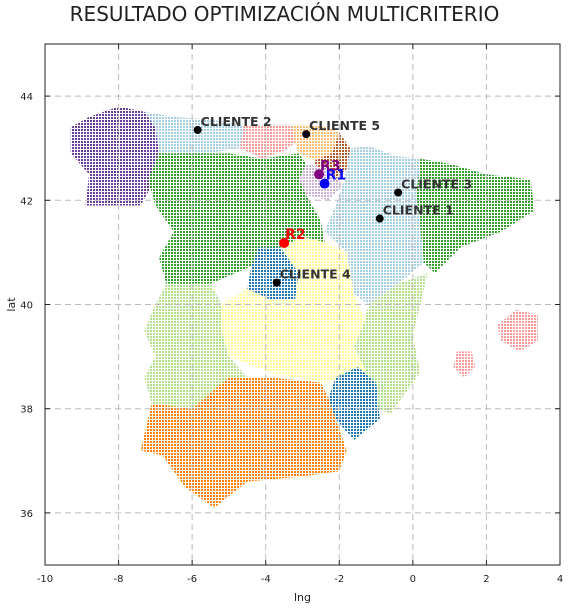 This screenshot has width=569, height=609. Describe the element at coordinates (266, 579) in the screenshot. I see `x-tick-label: -4` at that location.